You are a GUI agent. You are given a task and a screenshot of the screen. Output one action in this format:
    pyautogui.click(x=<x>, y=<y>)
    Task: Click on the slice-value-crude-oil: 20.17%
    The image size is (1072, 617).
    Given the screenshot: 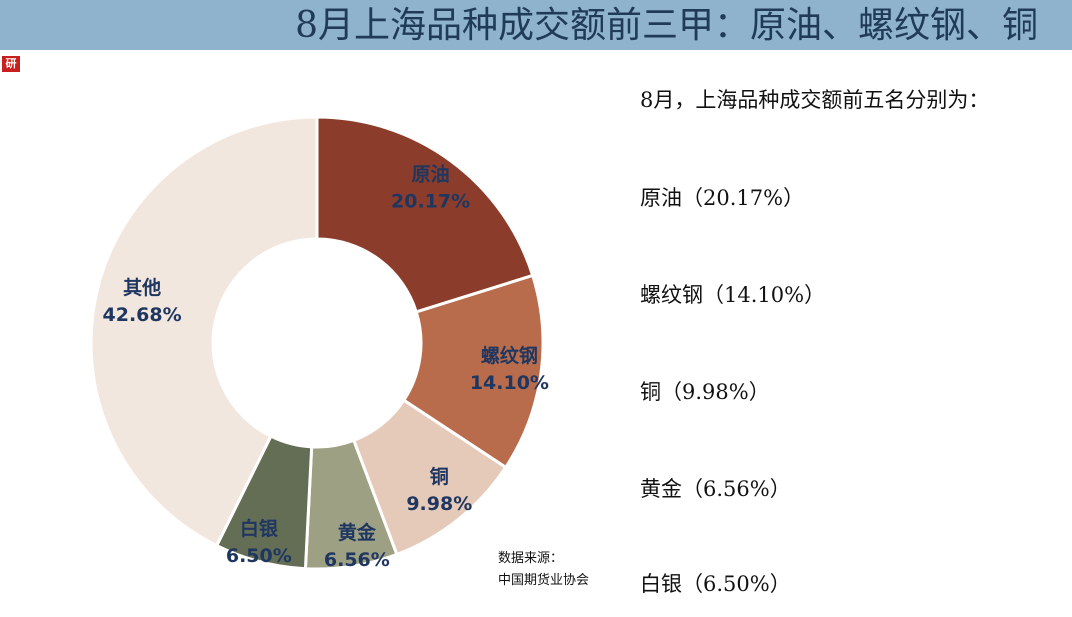 What is the action you would take?
    pyautogui.click(x=430, y=201)
    